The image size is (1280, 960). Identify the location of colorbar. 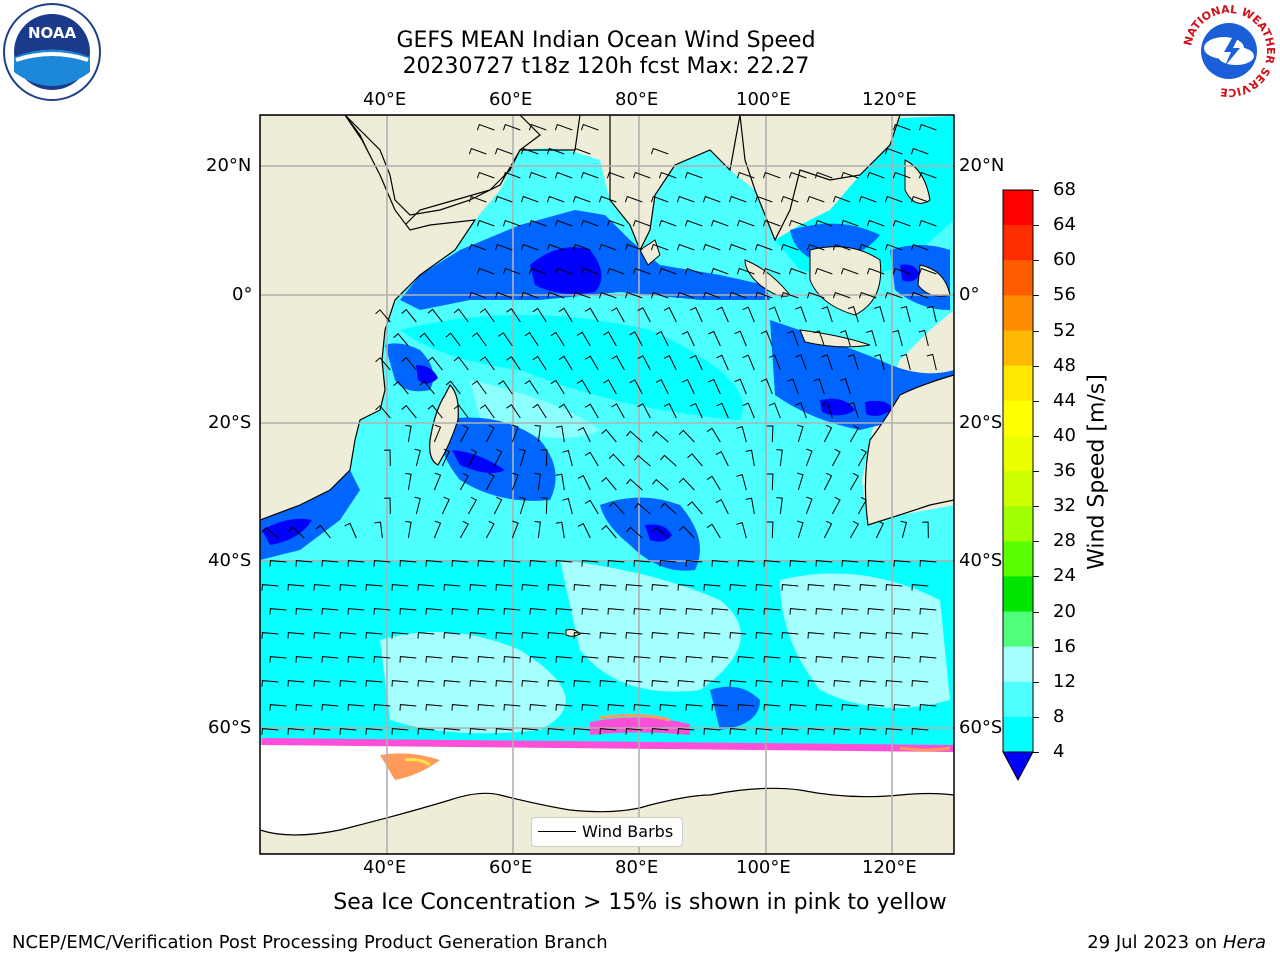
(1018, 485).